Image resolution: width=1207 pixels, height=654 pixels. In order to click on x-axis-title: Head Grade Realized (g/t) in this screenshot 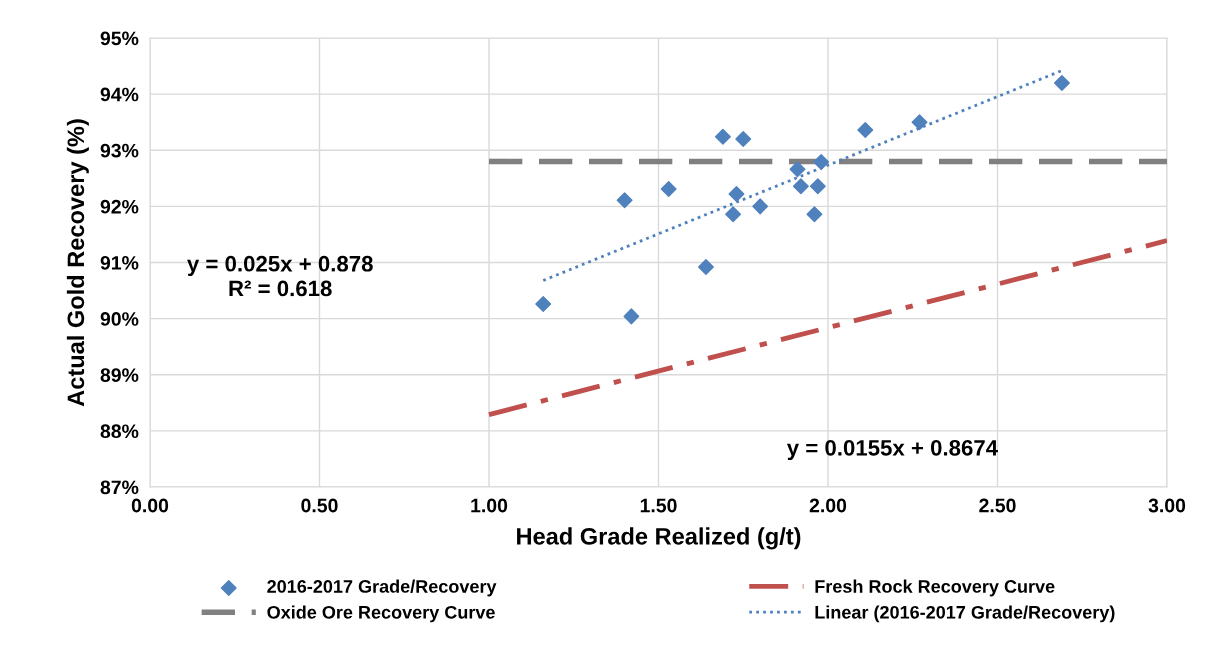, I will do `click(659, 538)`.